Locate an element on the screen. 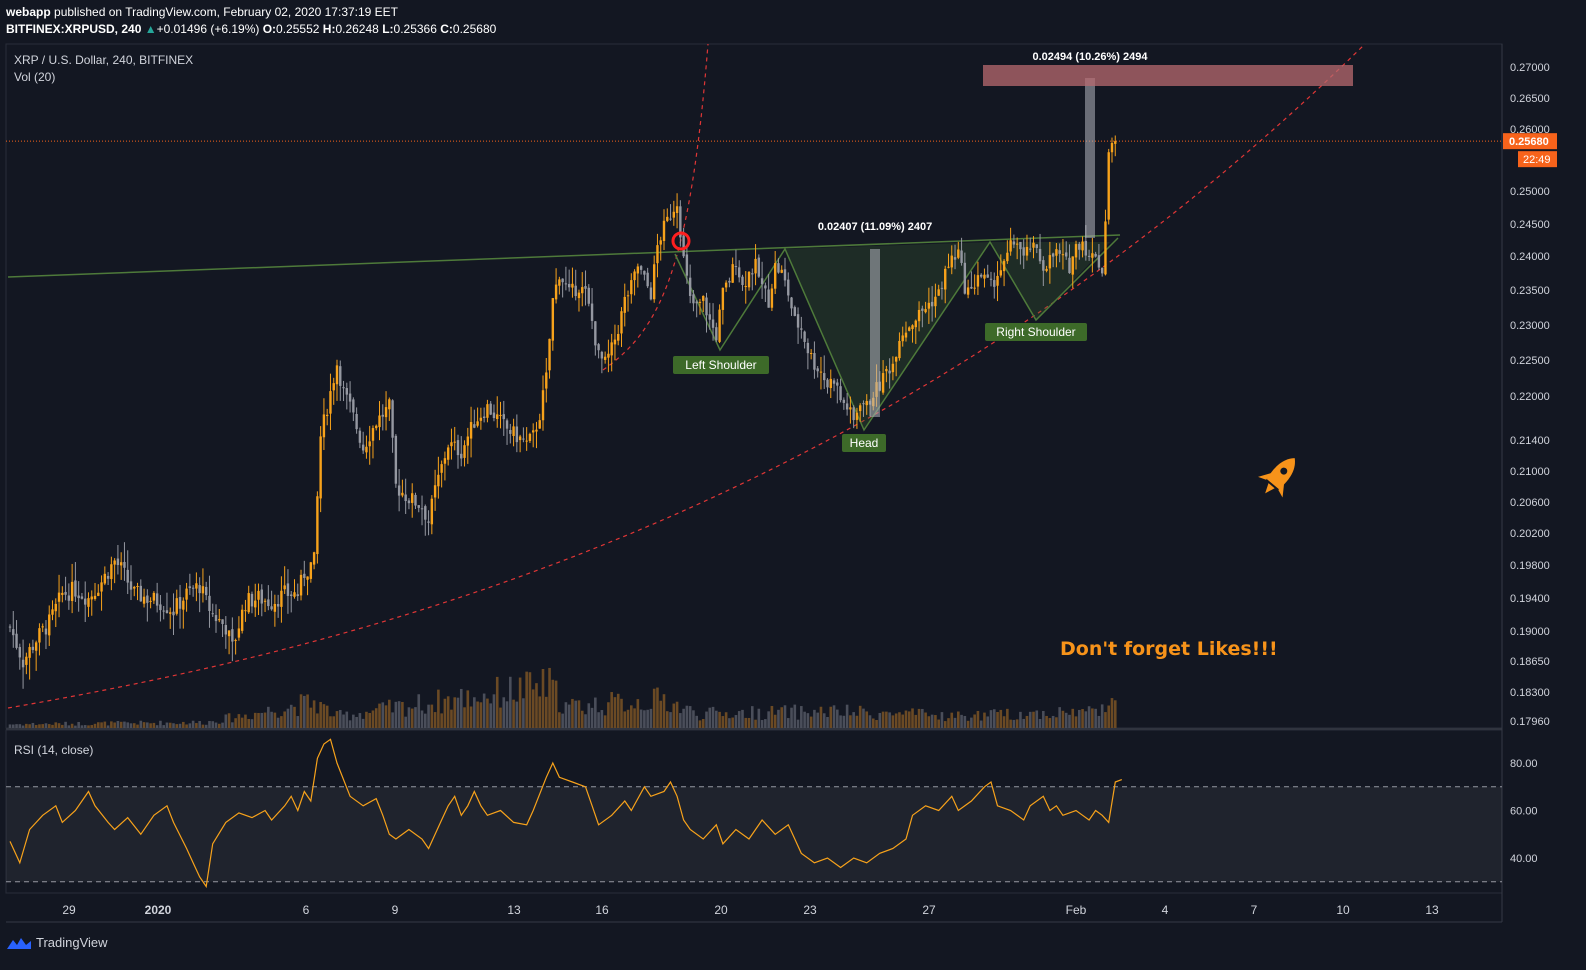 The height and width of the screenshot is (970, 1586). time-tick: 10 is located at coordinates (1343, 910).